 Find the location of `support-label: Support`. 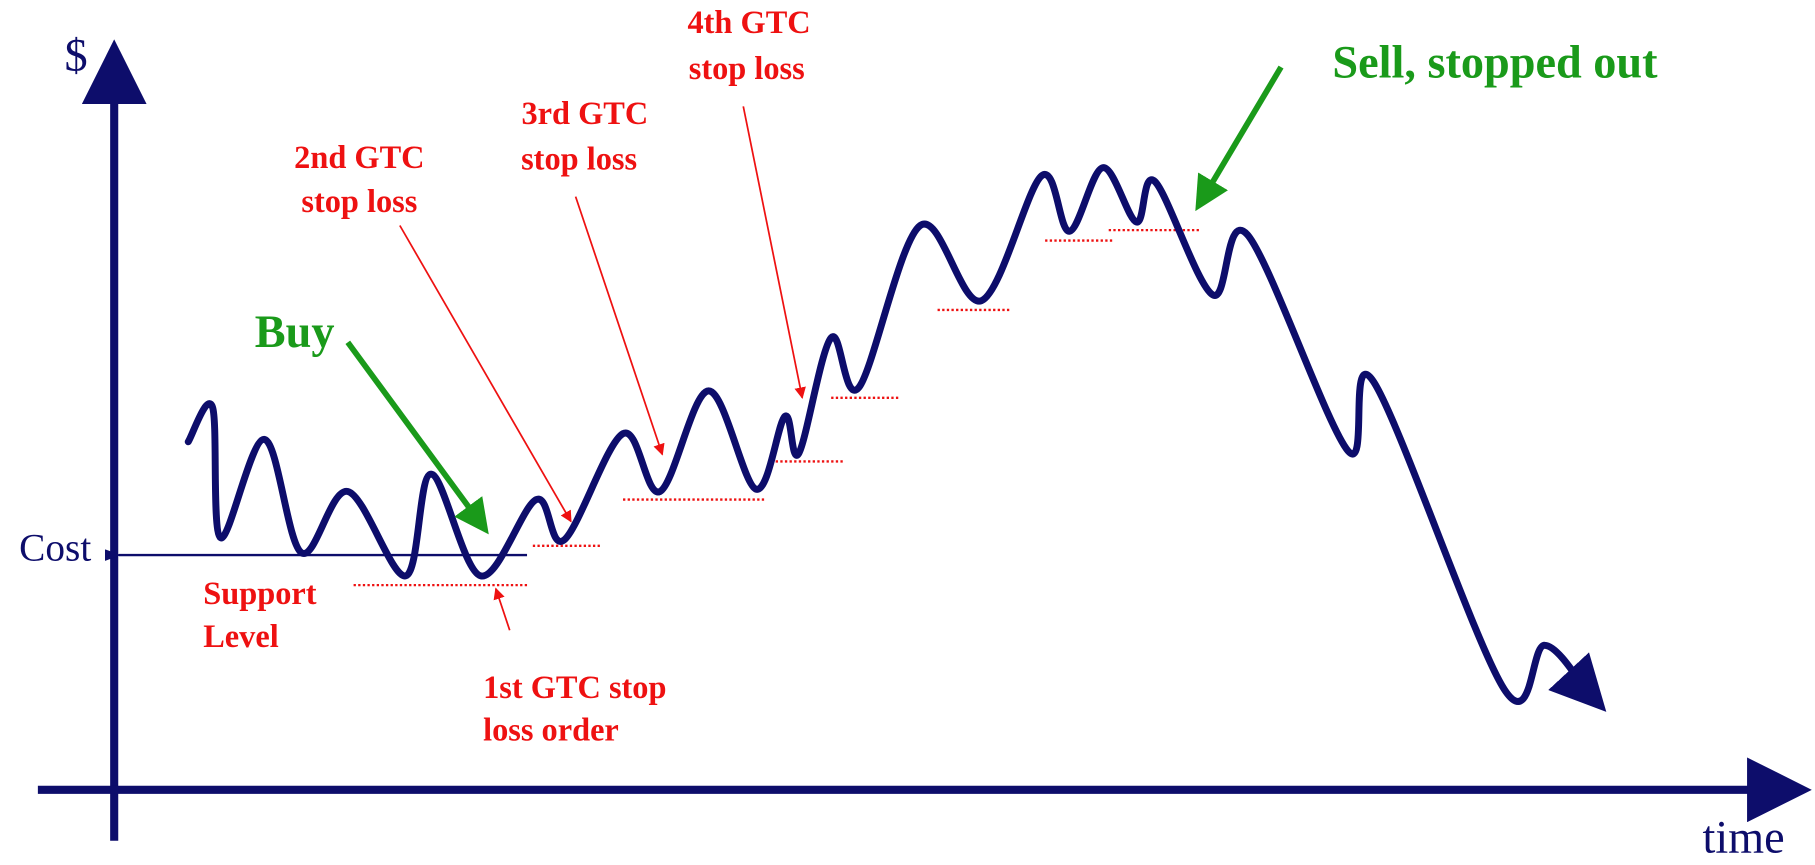

support-label: Support is located at coordinates (260, 594).